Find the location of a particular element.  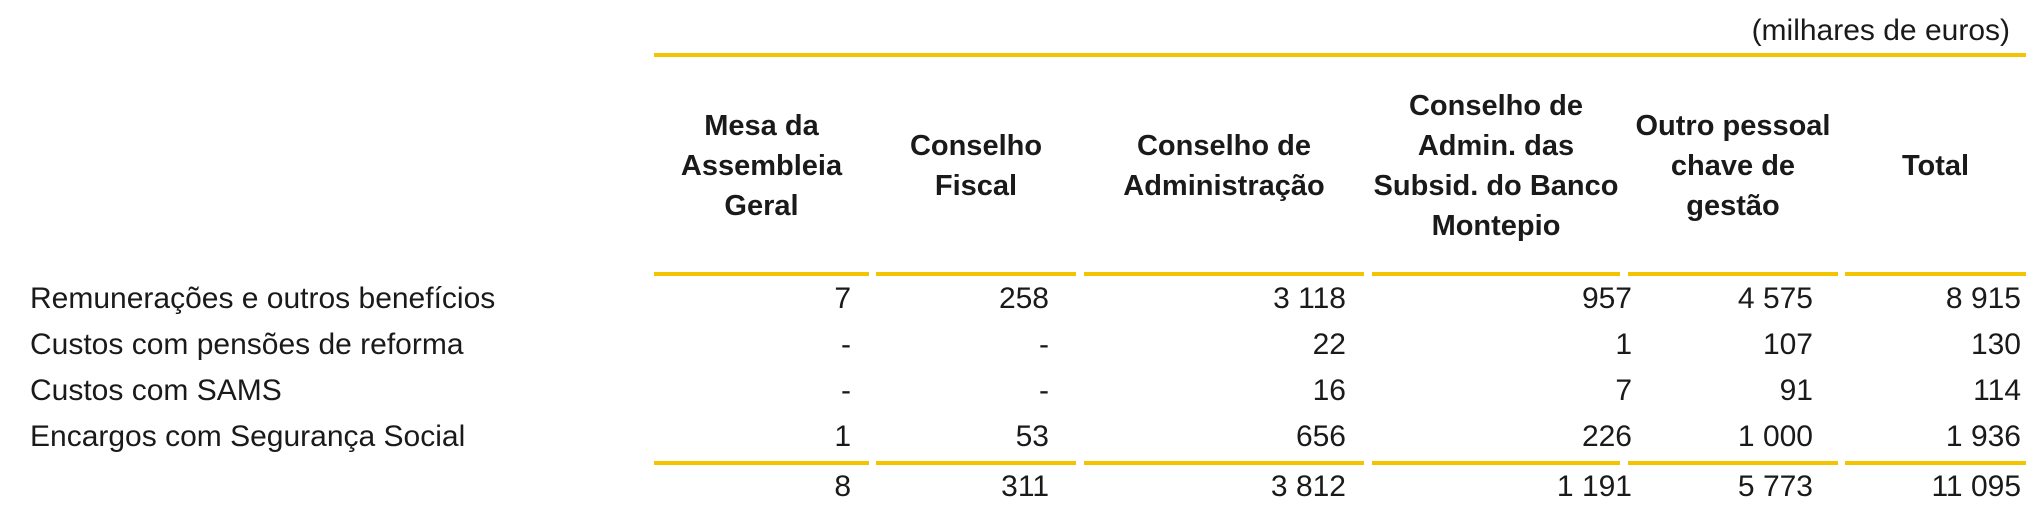

row-label: Encargos com Segurança Social is located at coordinates (248, 436).